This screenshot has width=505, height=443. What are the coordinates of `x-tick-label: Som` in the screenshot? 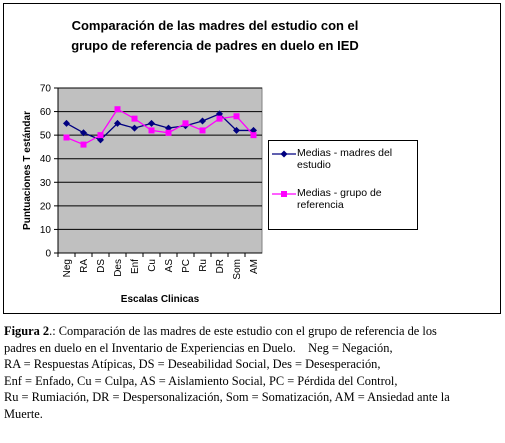 It's located at (237, 269).